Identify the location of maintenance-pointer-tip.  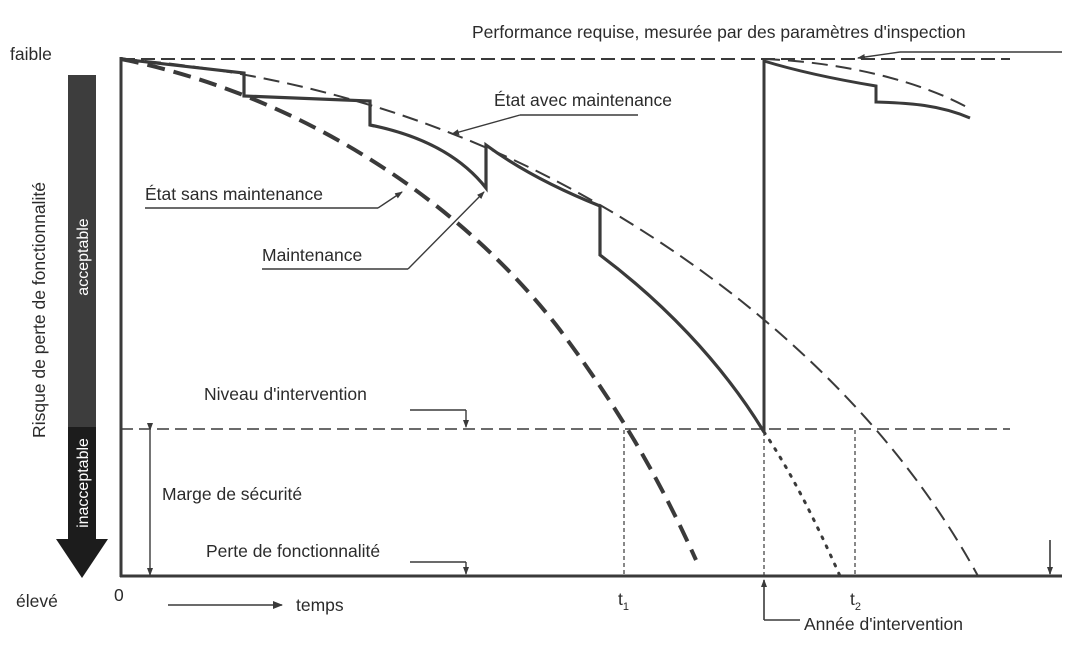
(446, 230).